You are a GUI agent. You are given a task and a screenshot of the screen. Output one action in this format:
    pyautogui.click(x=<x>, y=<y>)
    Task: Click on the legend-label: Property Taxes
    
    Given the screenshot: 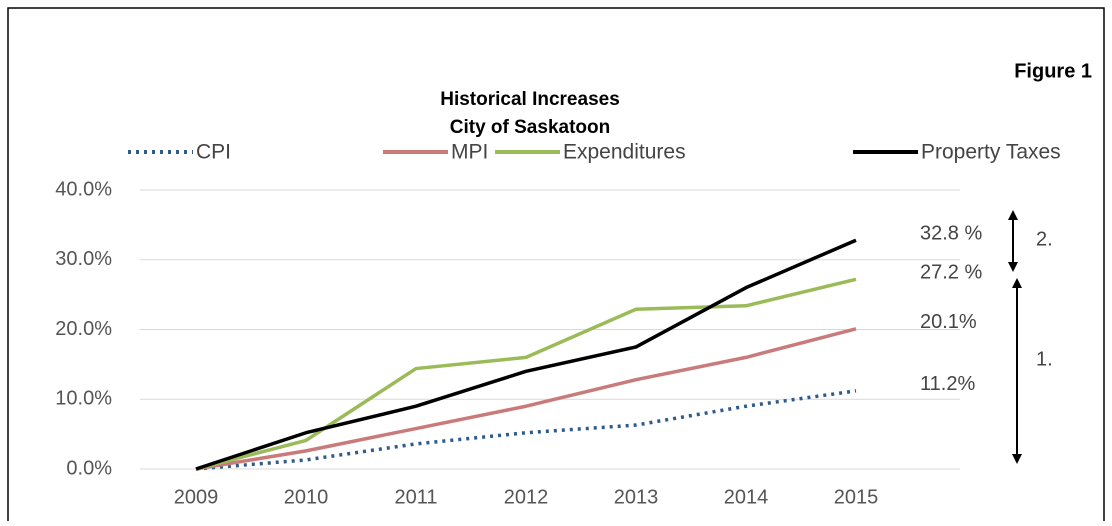 What is the action you would take?
    pyautogui.click(x=991, y=152)
    